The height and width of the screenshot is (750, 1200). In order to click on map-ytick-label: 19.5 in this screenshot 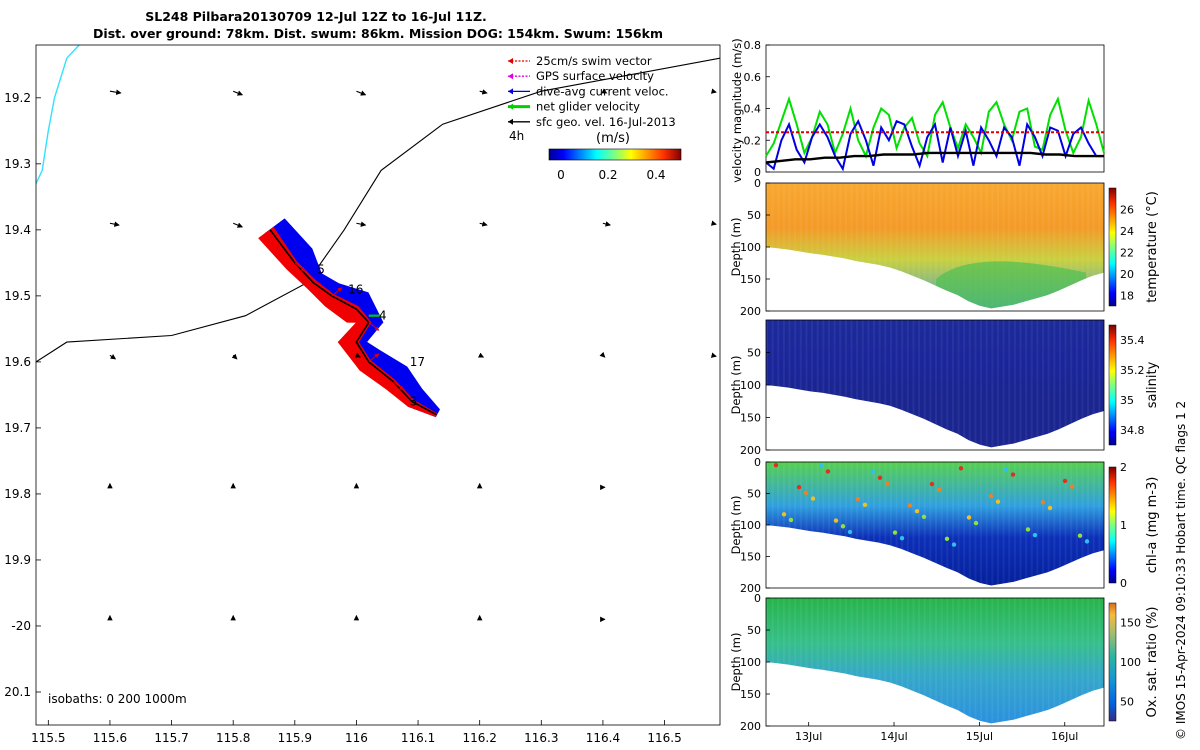, I will do `click(17, 296)`.